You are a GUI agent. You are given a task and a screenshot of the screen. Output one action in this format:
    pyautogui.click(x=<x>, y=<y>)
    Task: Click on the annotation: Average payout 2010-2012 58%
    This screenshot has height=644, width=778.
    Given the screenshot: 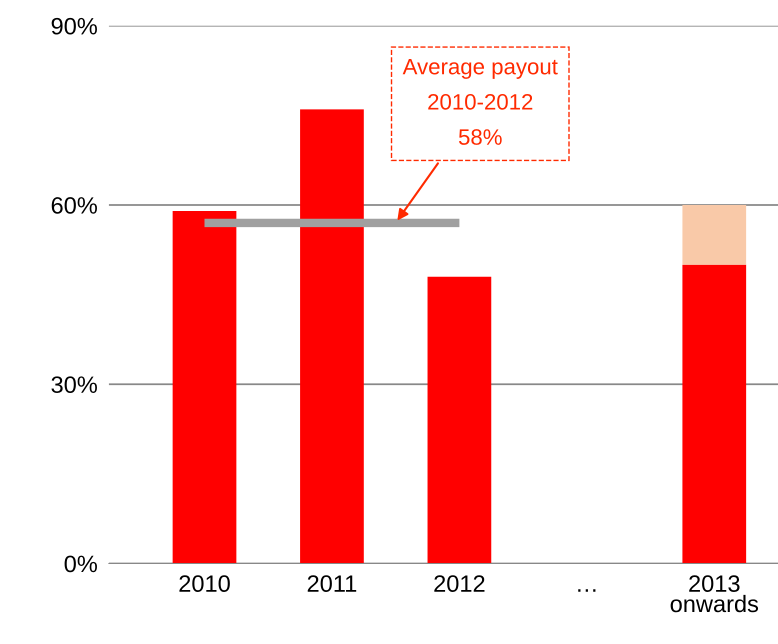 What is the action you would take?
    pyautogui.click(x=480, y=101)
    